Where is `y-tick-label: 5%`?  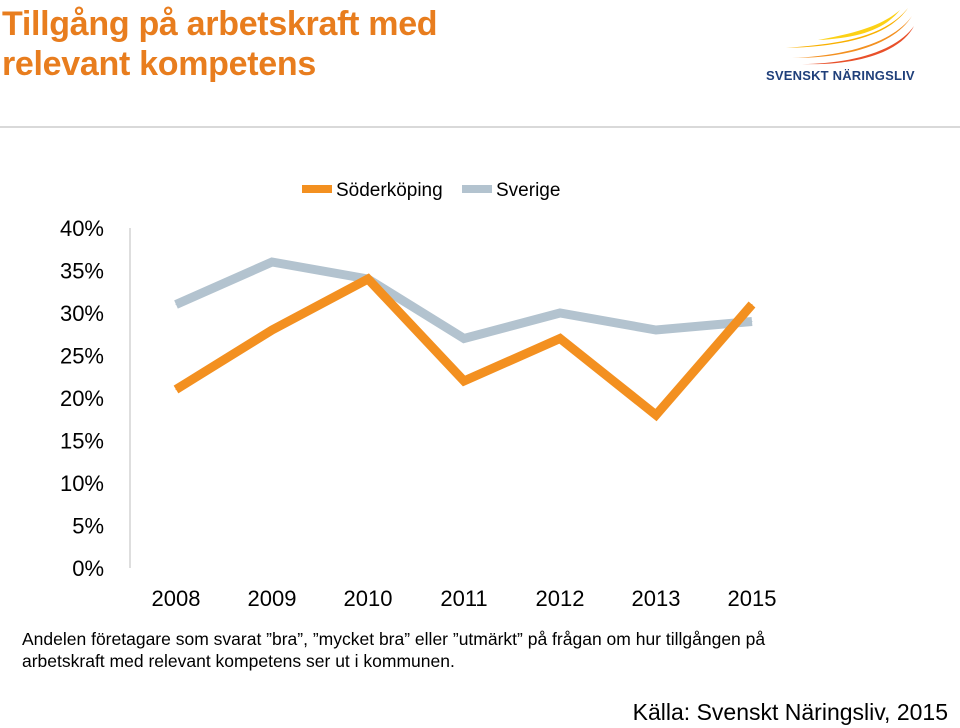 y-tick-label: 5% is located at coordinates (88, 526).